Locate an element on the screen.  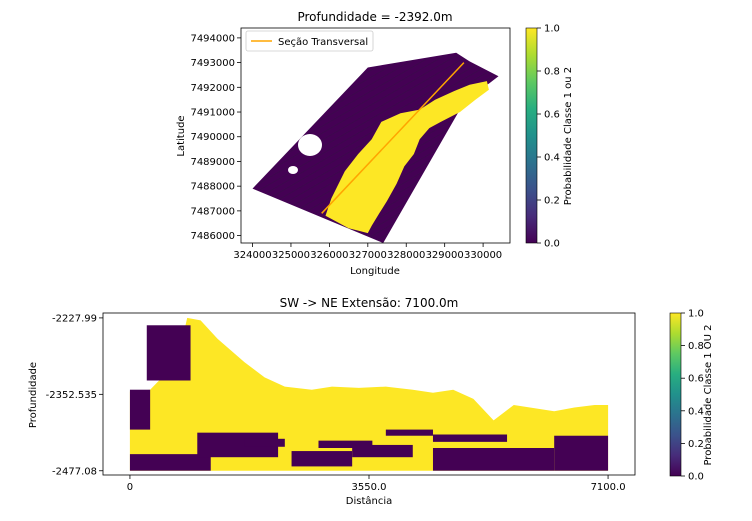
x-tick-label: 327000 is located at coordinates (368, 255).